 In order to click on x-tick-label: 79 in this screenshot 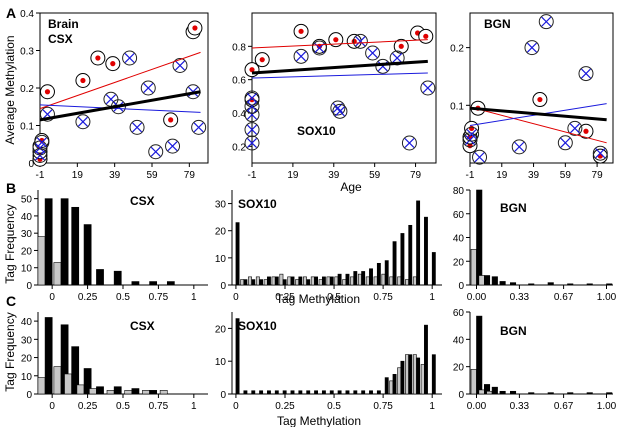, I will do `click(190, 175)`.